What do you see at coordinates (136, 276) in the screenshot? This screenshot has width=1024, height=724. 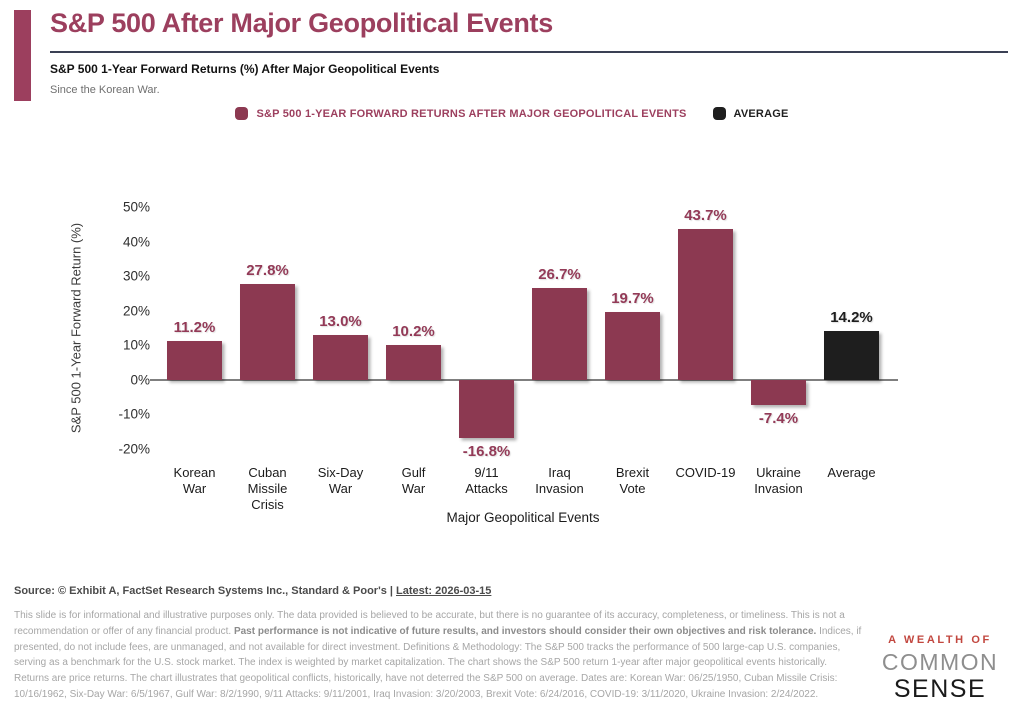 I see `y-tick-label: 30%` at bounding box center [136, 276].